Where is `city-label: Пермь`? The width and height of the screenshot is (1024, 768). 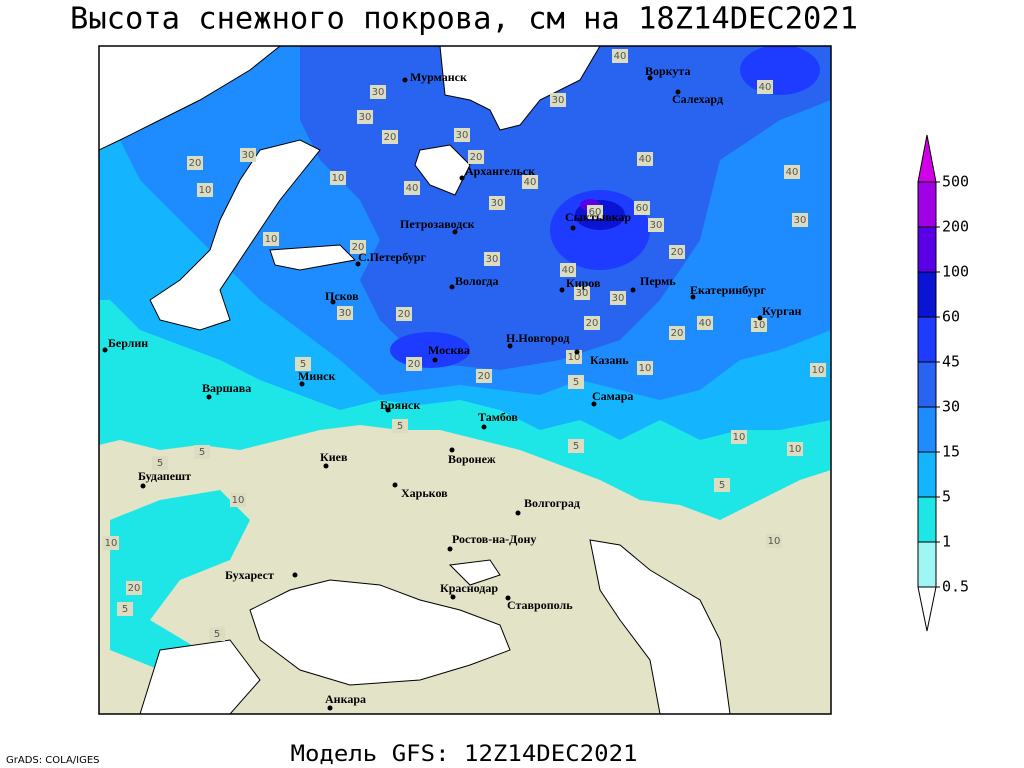
city-label: Пермь is located at coordinates (658, 281).